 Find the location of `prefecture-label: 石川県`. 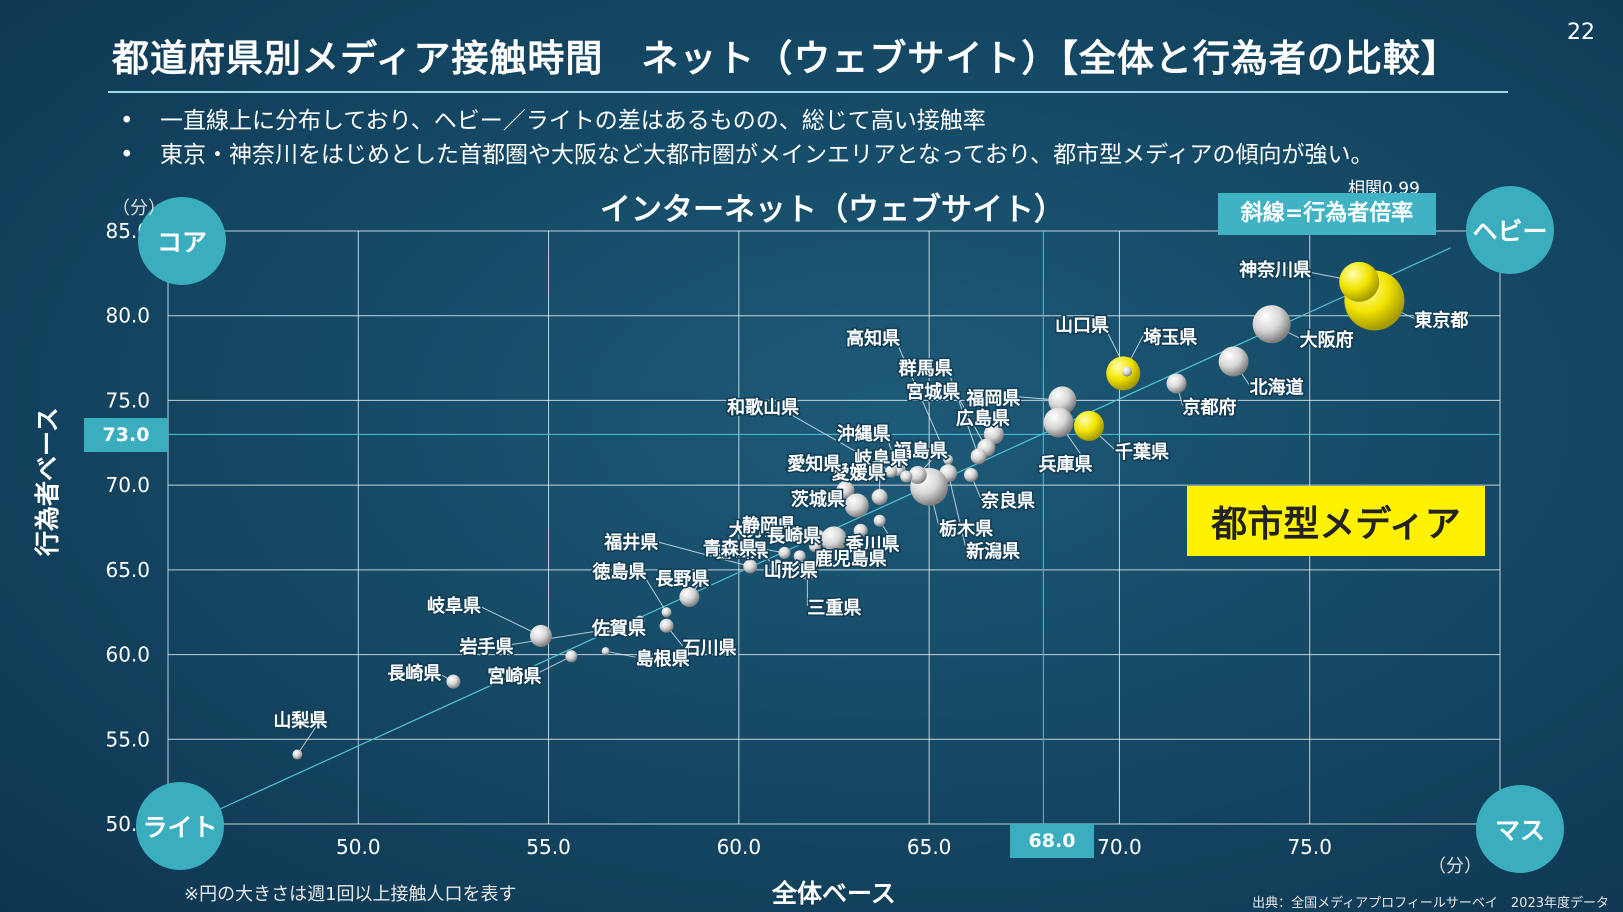

prefecture-label: 石川県 is located at coordinates (709, 648).